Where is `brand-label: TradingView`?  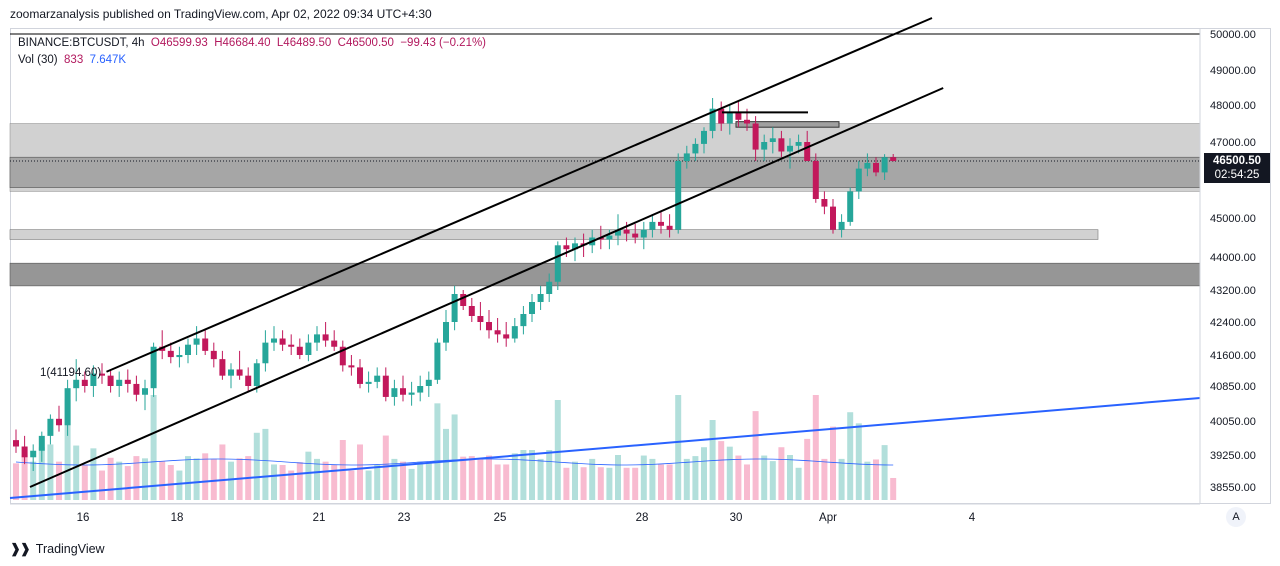 brand-label: TradingView is located at coordinates (70, 549).